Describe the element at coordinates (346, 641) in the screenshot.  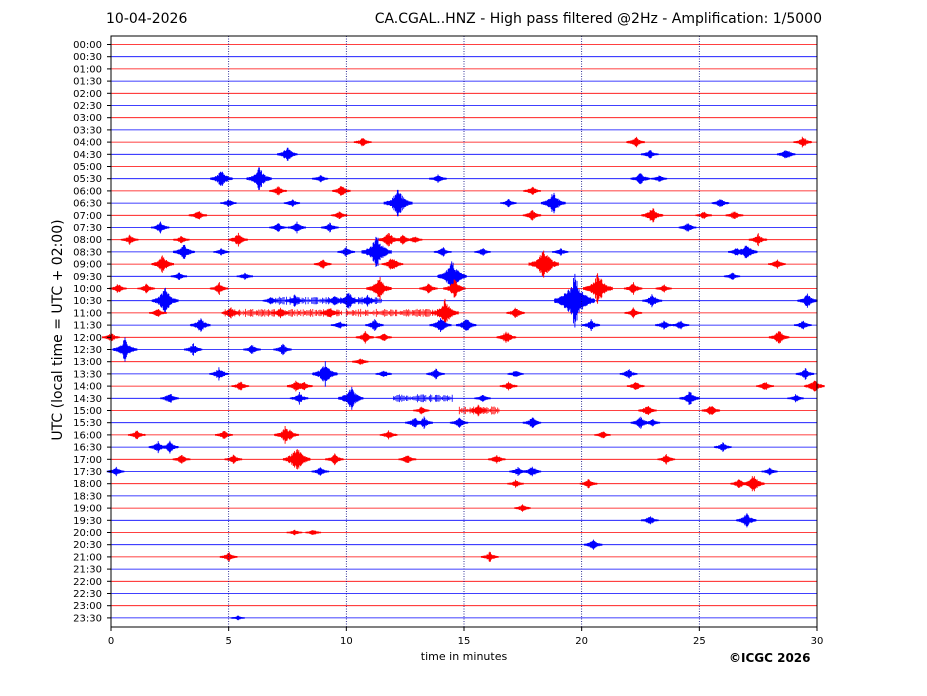
I see `x-tick-label: 10` at that location.